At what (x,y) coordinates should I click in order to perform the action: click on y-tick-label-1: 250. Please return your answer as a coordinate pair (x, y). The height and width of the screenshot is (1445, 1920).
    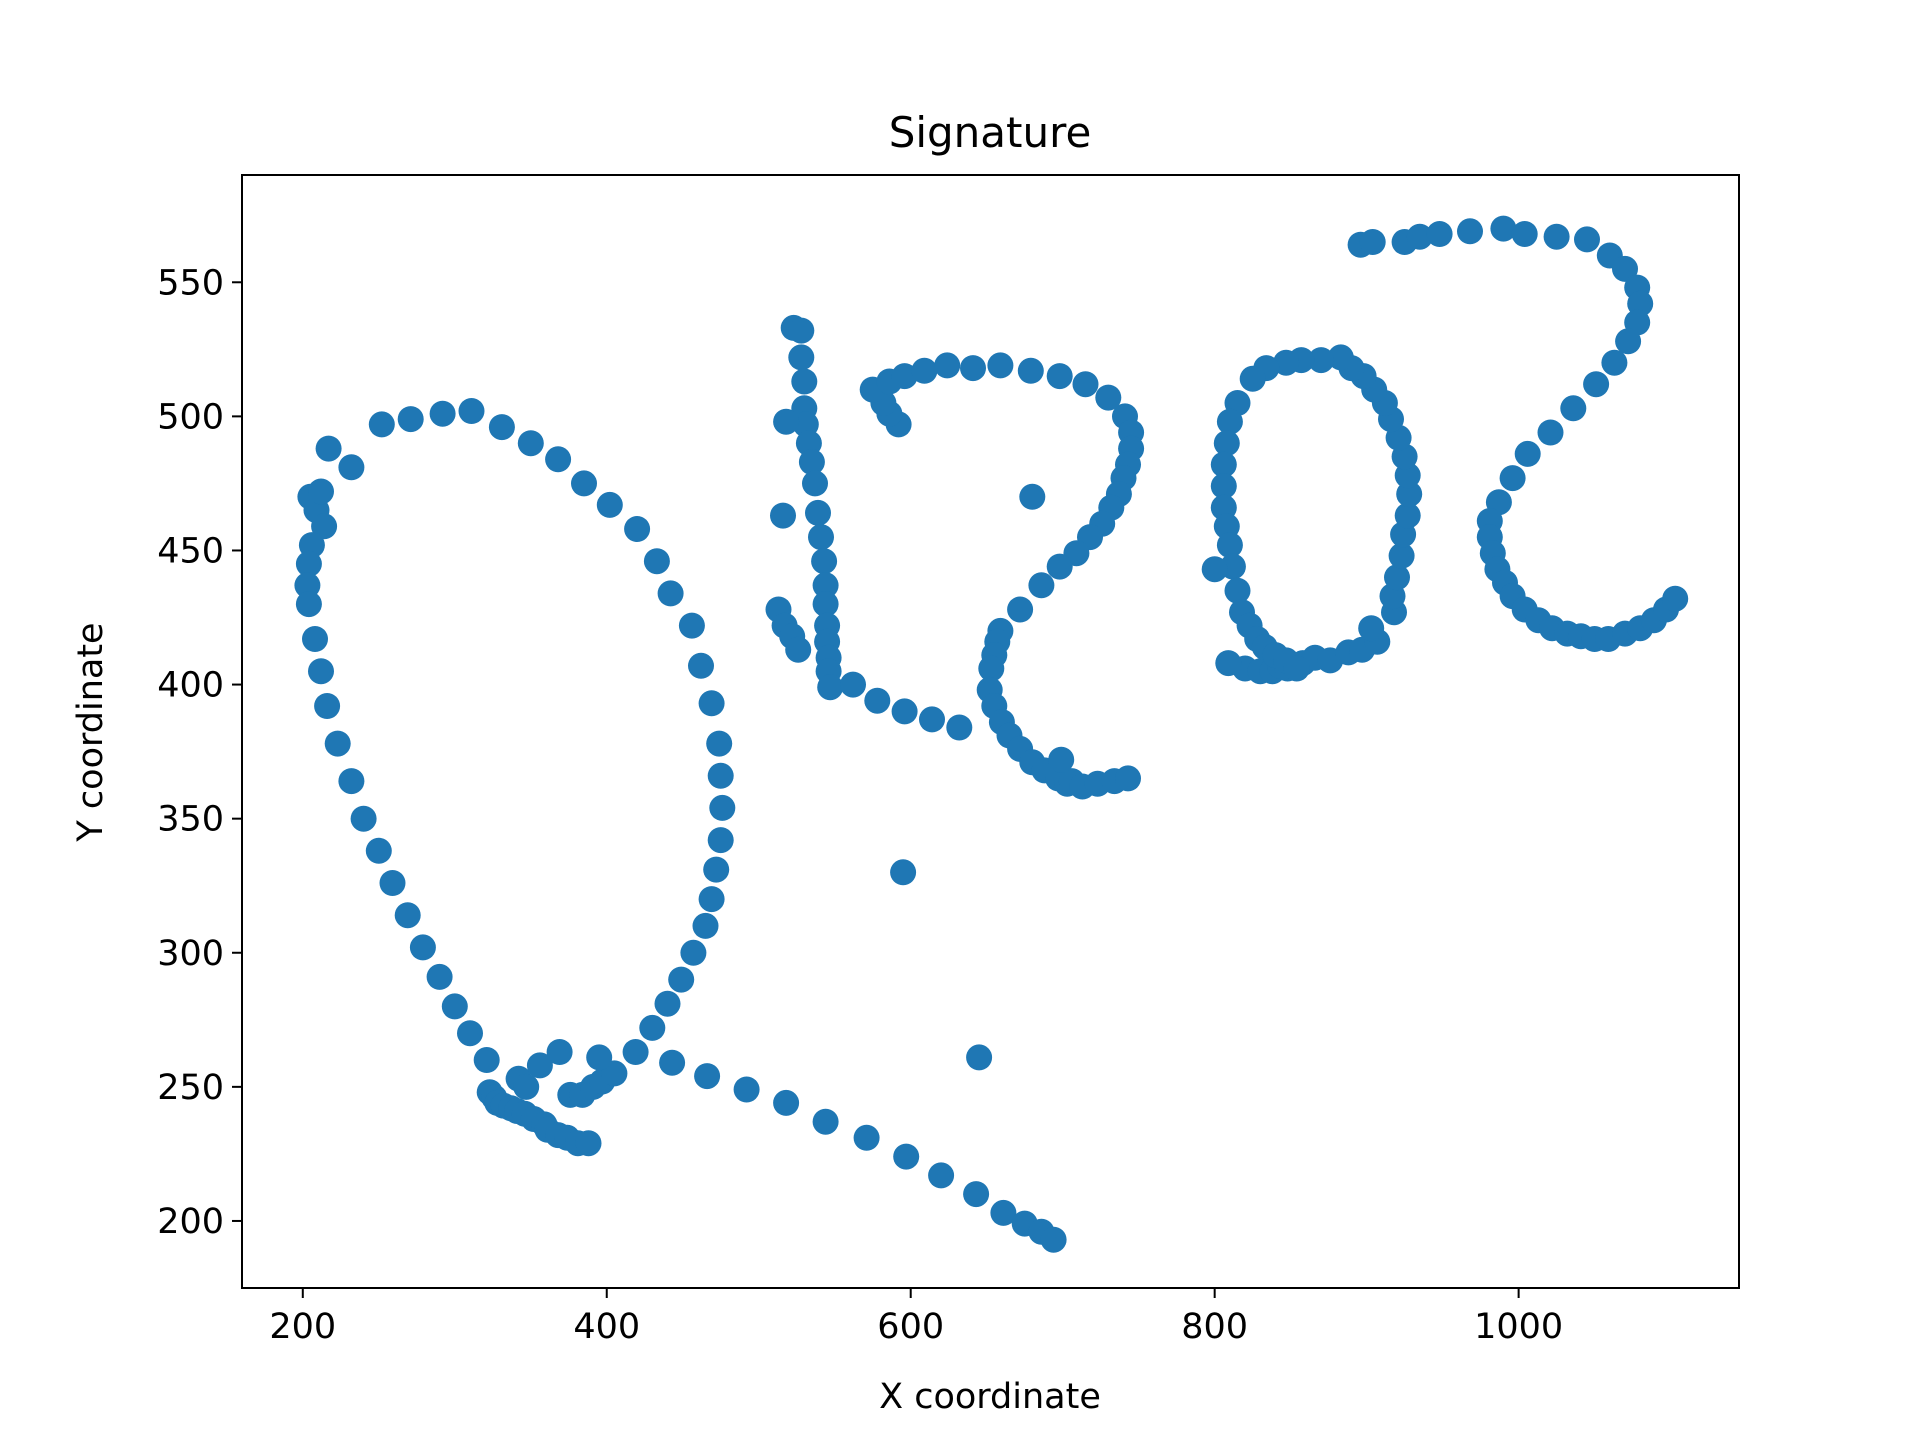
    Looking at the image, I should click on (190, 1088).